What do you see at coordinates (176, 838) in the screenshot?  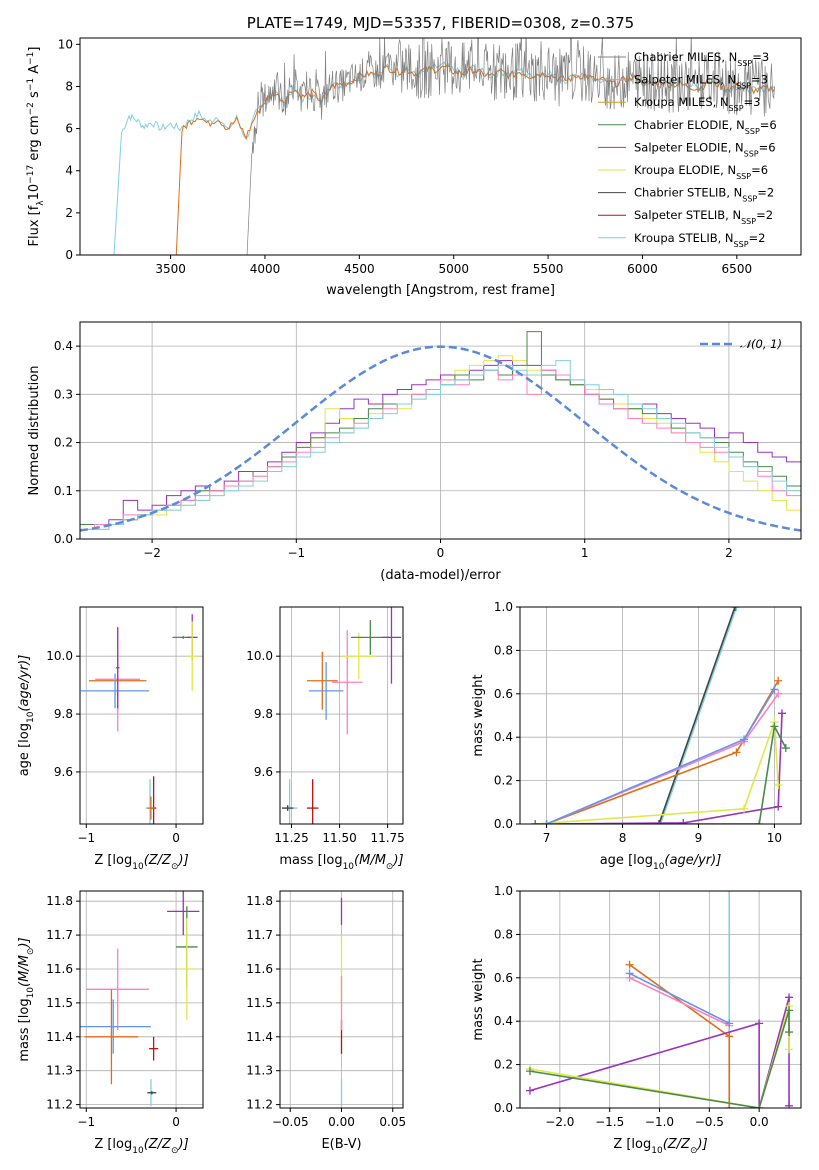 I see `age-vs-z-xtick-label: 0` at bounding box center [176, 838].